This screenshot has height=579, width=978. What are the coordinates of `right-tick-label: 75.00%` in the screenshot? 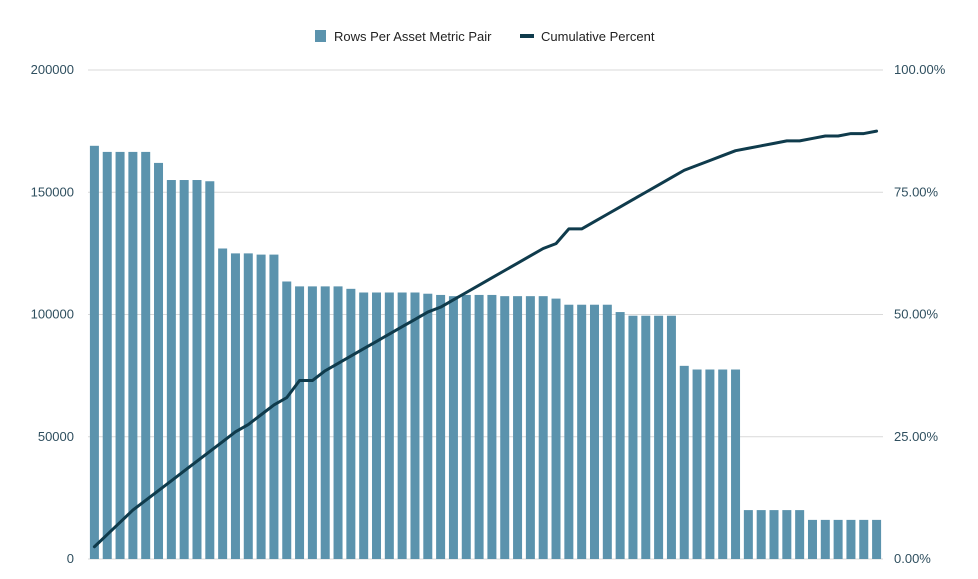 It's located at (916, 191).